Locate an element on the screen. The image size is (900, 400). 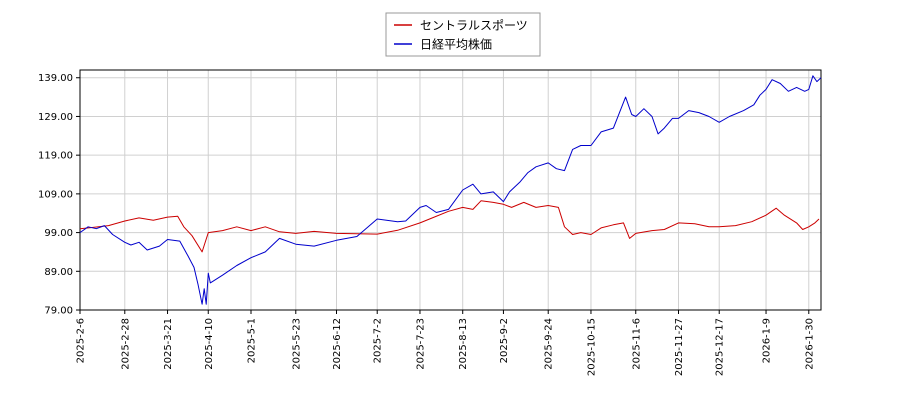
x-tick-label: 2025-7-2 is located at coordinates (378, 340).